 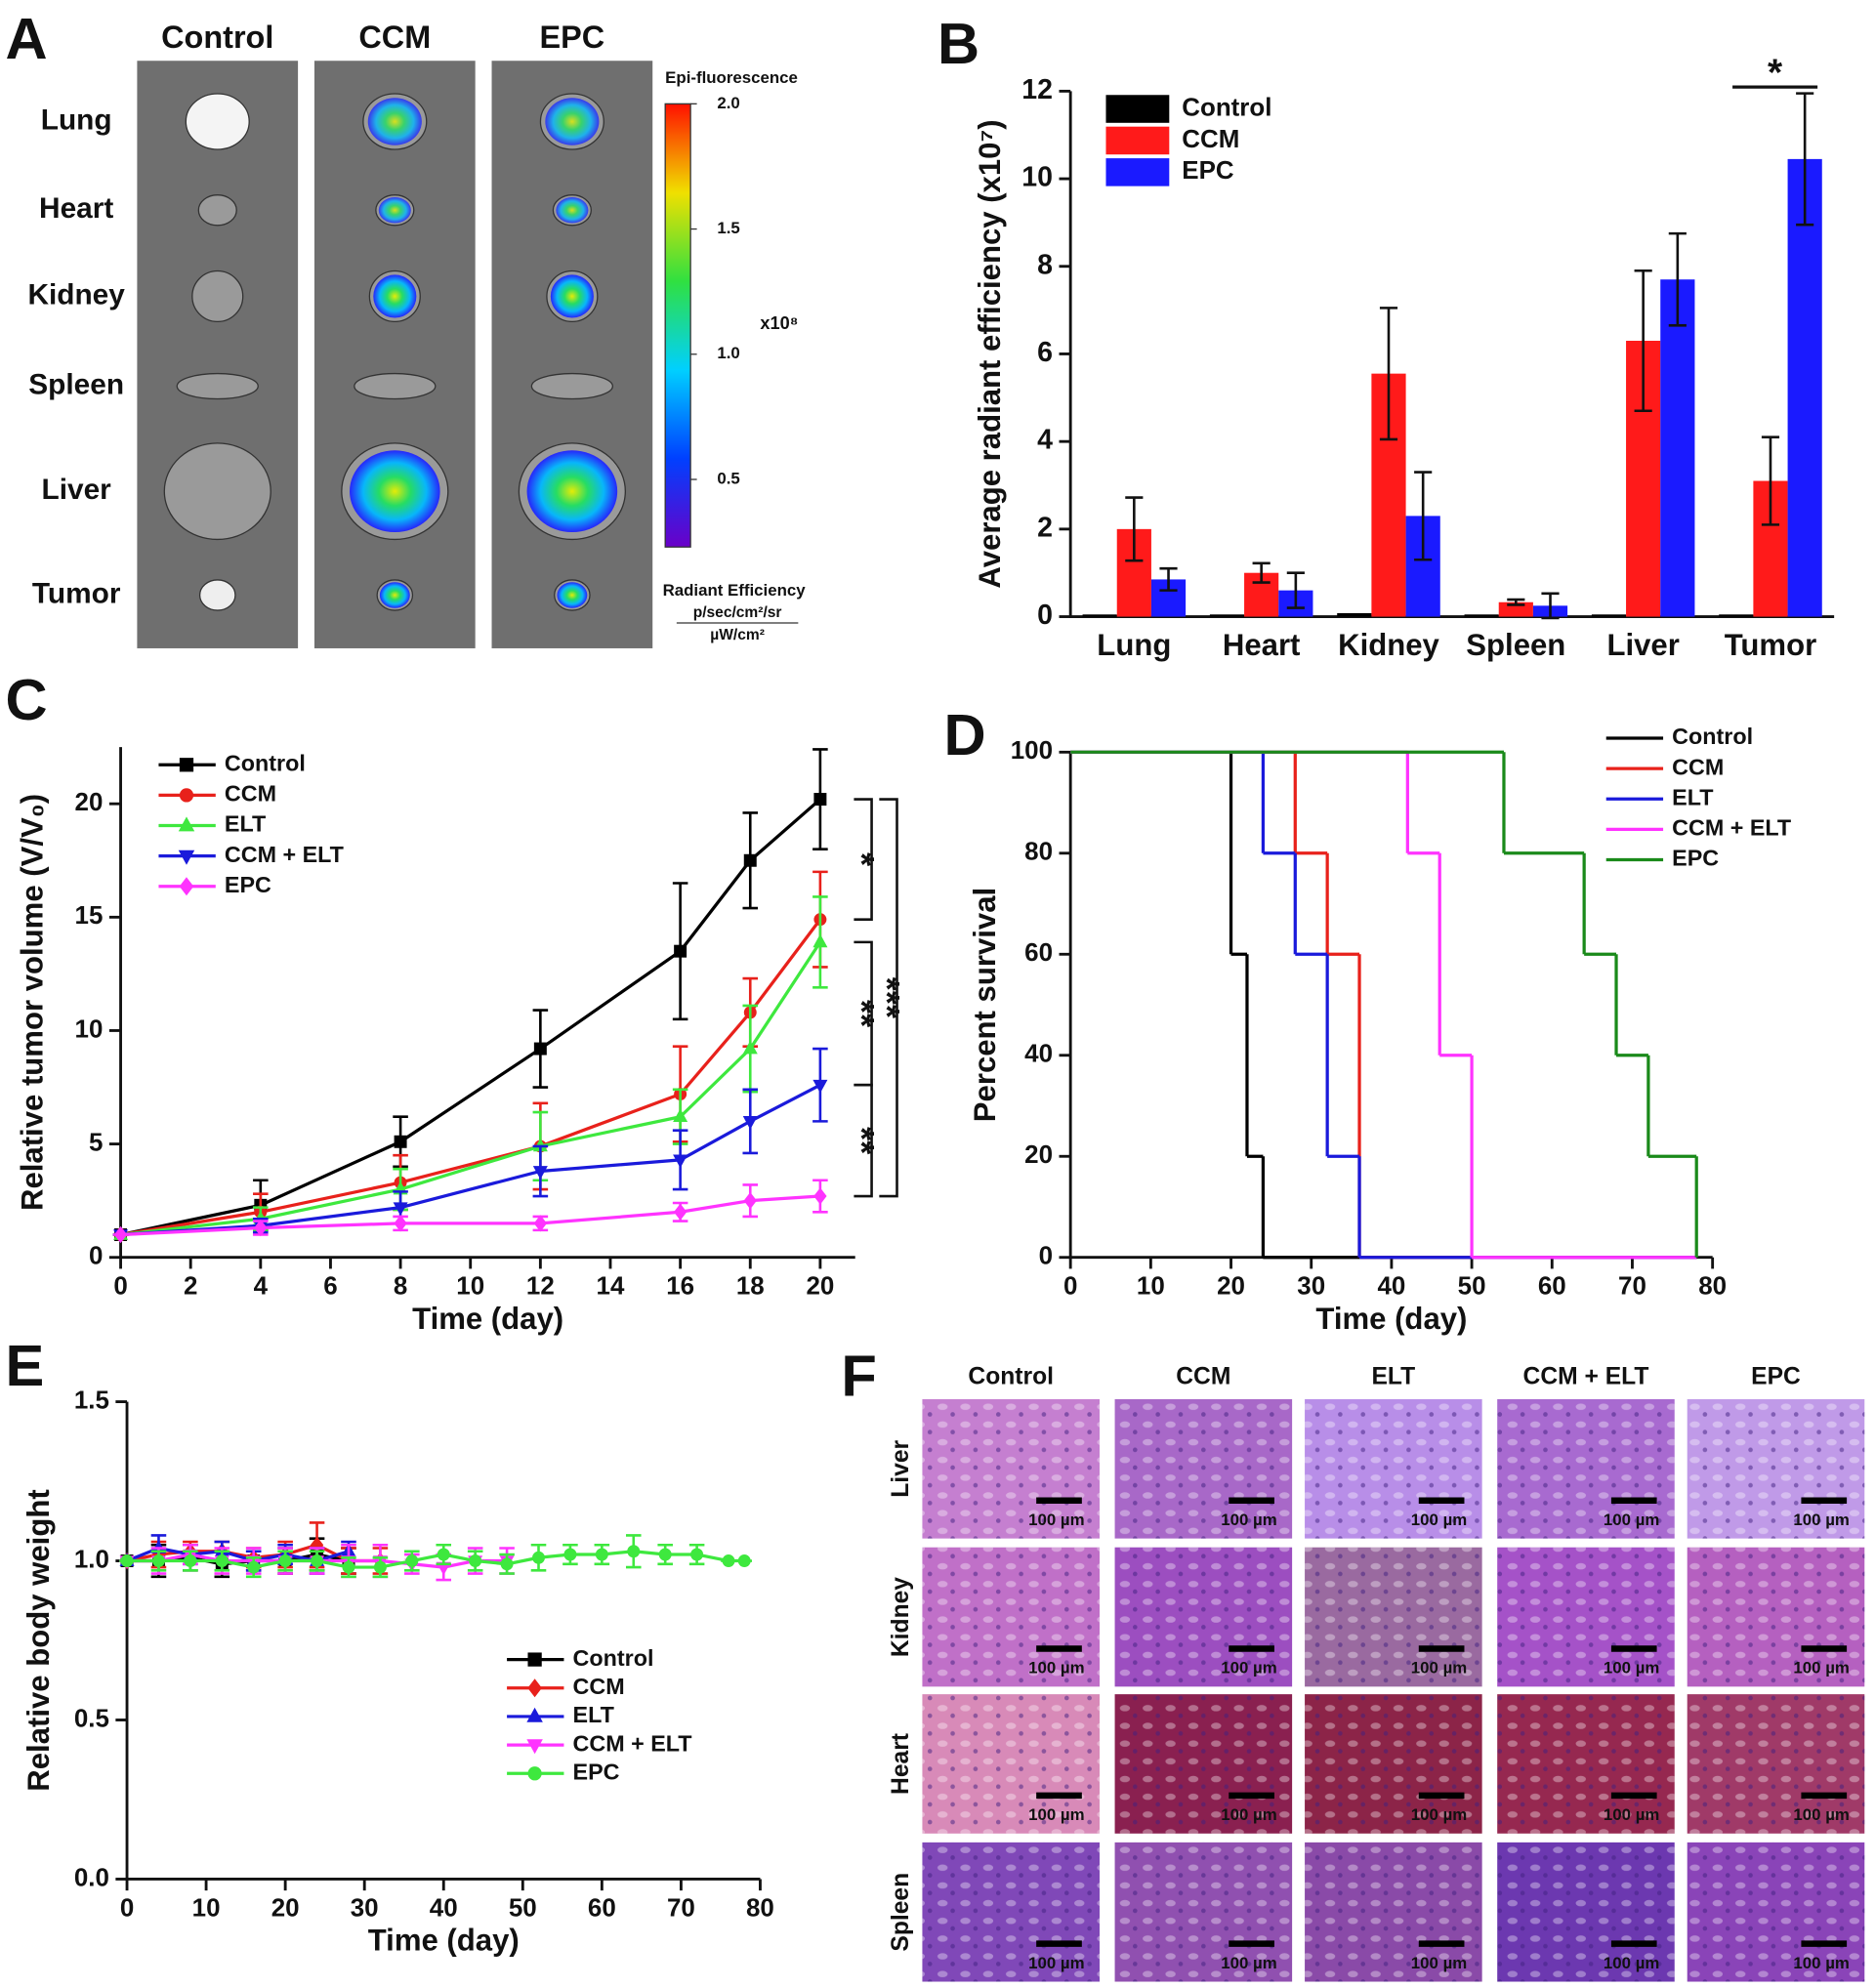 What do you see at coordinates (1045, 527) in the screenshot?
I see `y-tick-label: 2` at bounding box center [1045, 527].